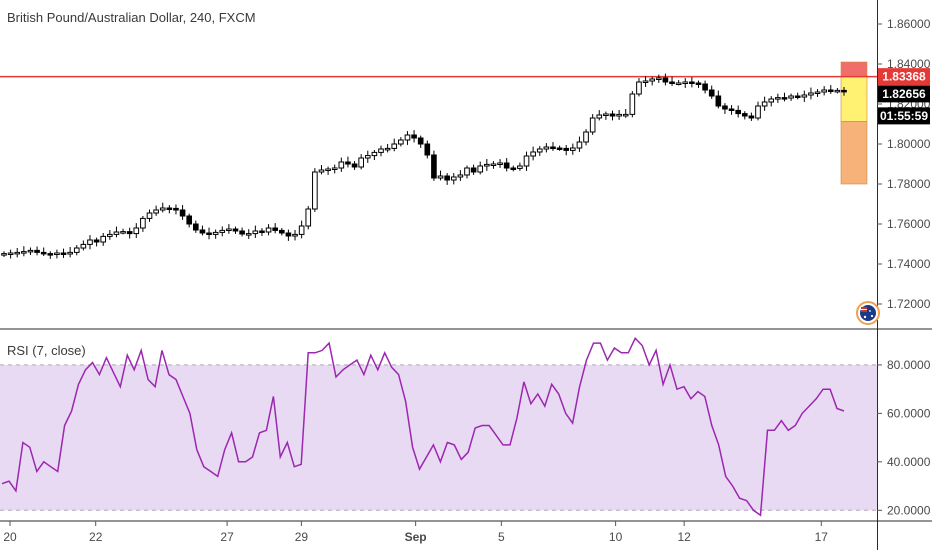 This screenshot has width=932, height=550. What do you see at coordinates (904, 437) in the screenshot?
I see `rsi-axis: 80.0000 60.0000 40.0000 20.0000` at bounding box center [904, 437].